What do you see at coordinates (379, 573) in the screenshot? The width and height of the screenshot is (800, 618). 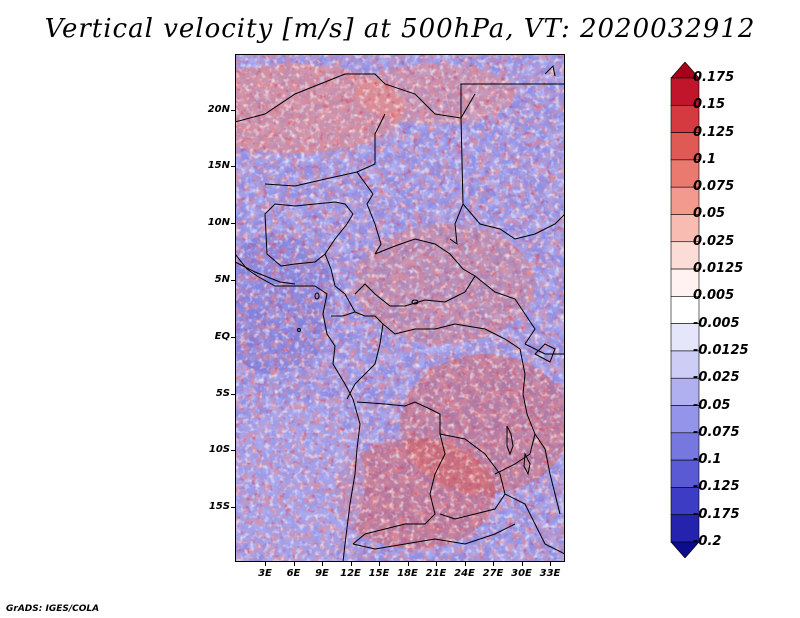 I see `lon-label-15e: 15E` at bounding box center [379, 573].